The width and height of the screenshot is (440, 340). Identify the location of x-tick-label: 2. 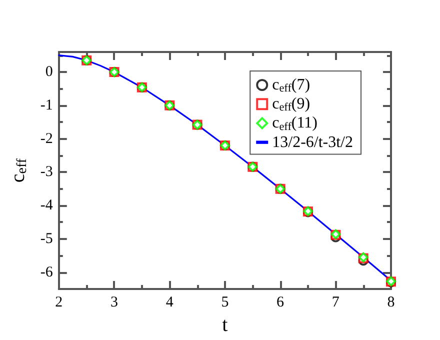
(59, 302).